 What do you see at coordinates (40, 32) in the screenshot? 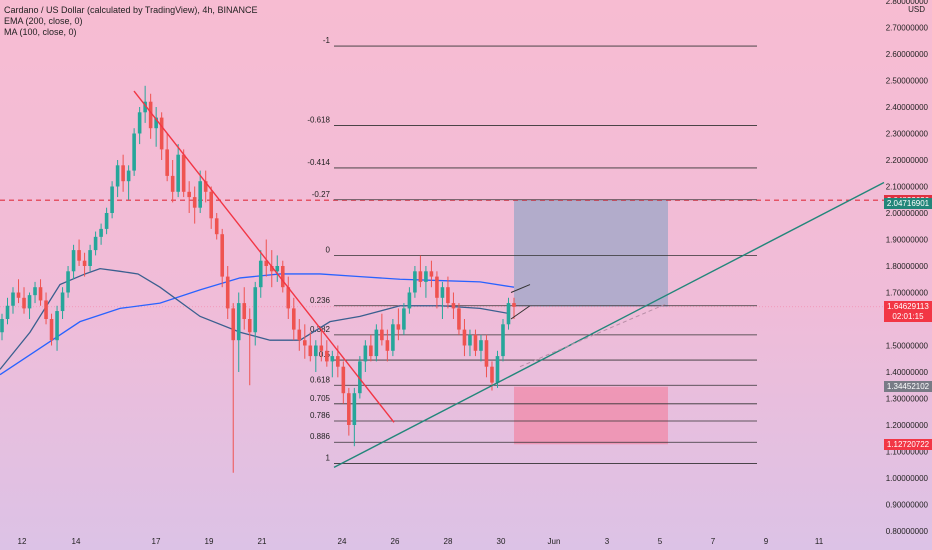
I see `ma-legend: MA (100, close, 0)` at bounding box center [40, 32].